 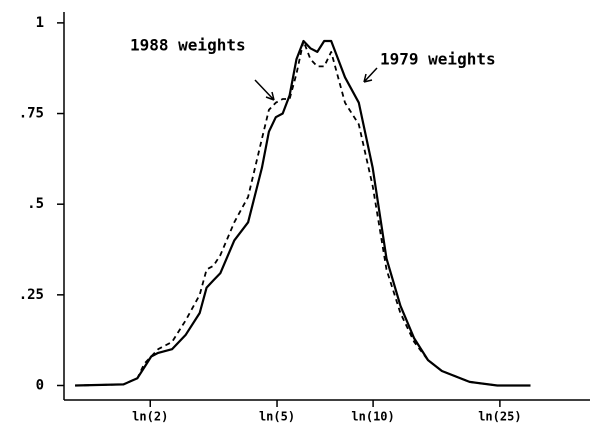 What do you see at coordinates (372, 417) in the screenshot?
I see `x-tick-label: ln(10)` at bounding box center [372, 417].